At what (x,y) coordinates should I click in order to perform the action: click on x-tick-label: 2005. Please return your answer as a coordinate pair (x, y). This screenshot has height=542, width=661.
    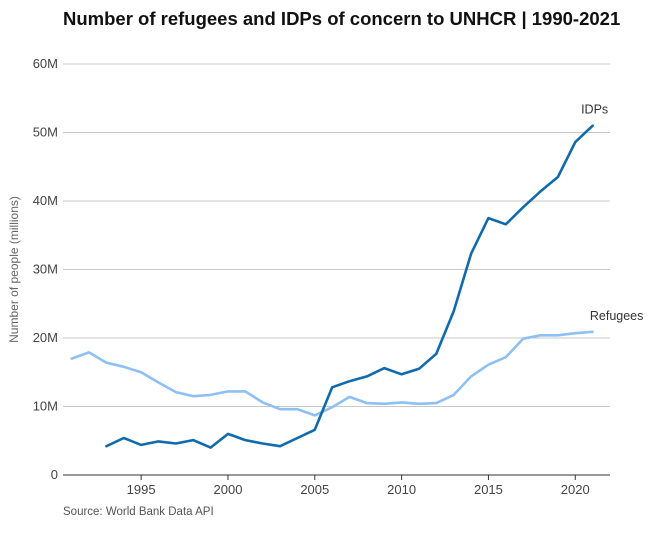
    Looking at the image, I should click on (314, 489).